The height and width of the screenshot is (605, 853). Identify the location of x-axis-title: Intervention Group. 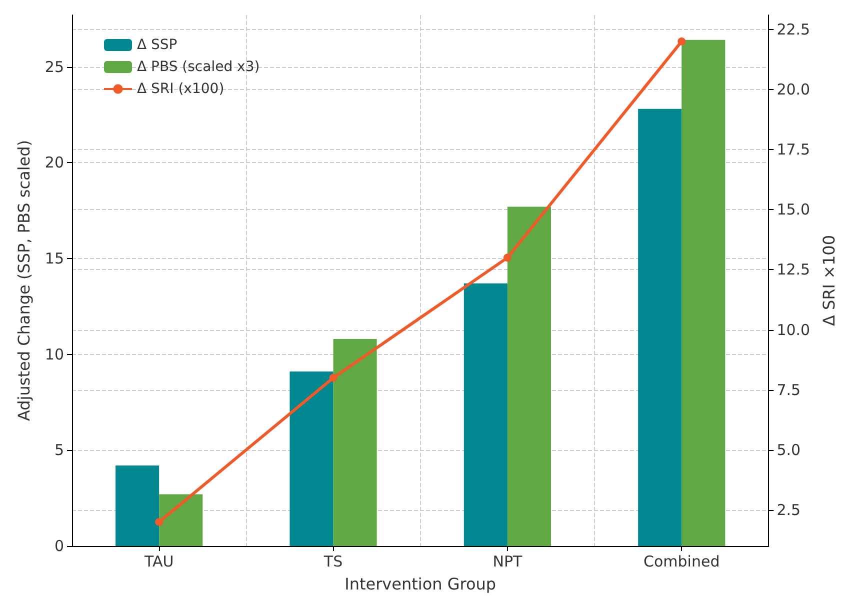
(420, 584).